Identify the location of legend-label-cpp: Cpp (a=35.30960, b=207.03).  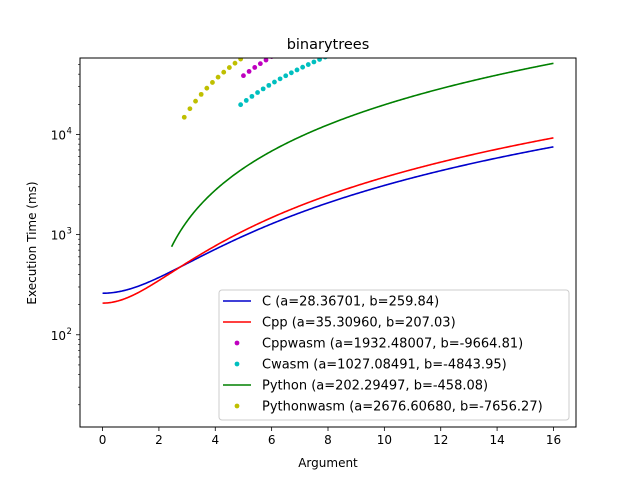
(359, 323).